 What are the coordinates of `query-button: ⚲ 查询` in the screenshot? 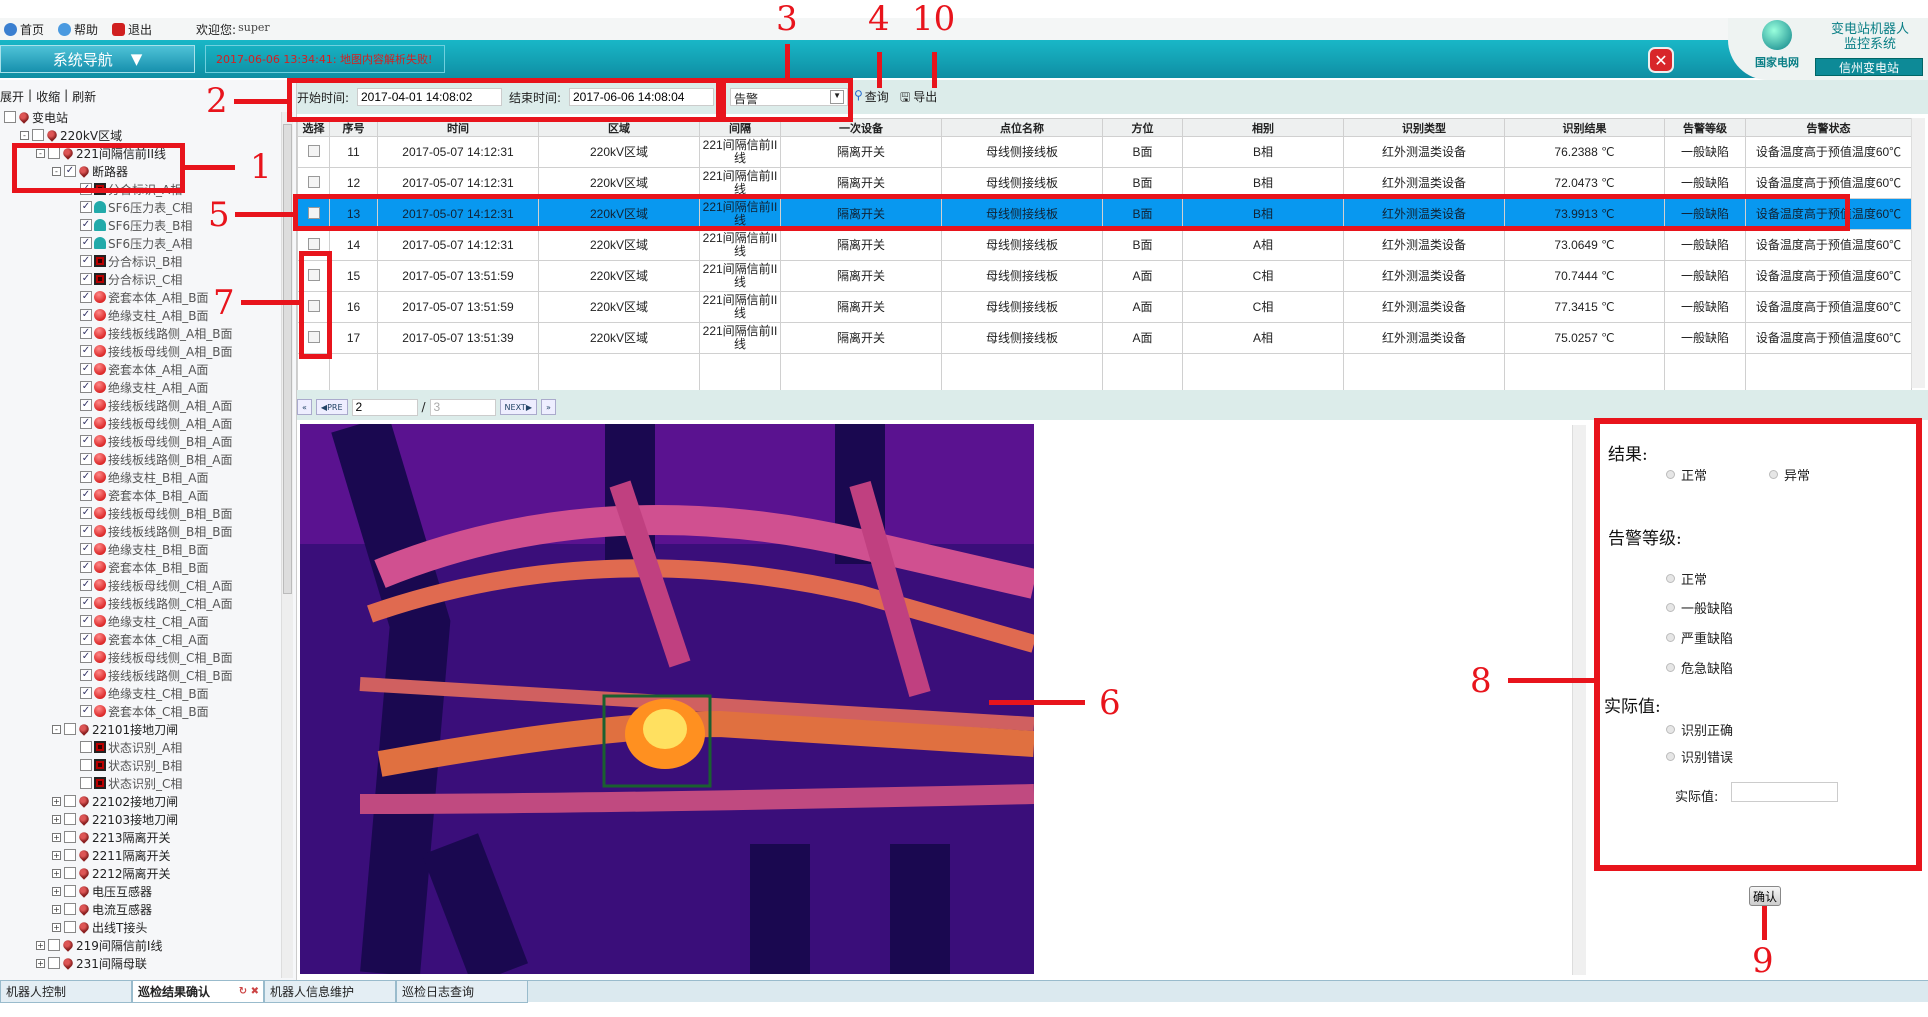 It's located at (871, 96).